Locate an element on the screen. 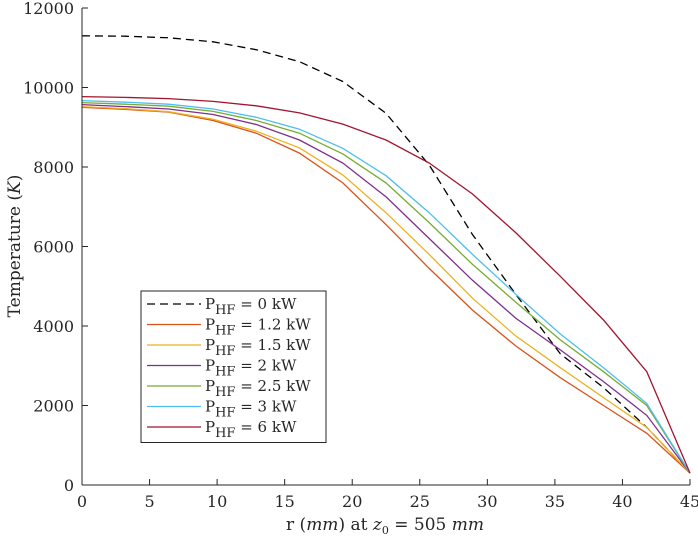  legend-label: PHF = 1.5 kW is located at coordinates (258, 347).